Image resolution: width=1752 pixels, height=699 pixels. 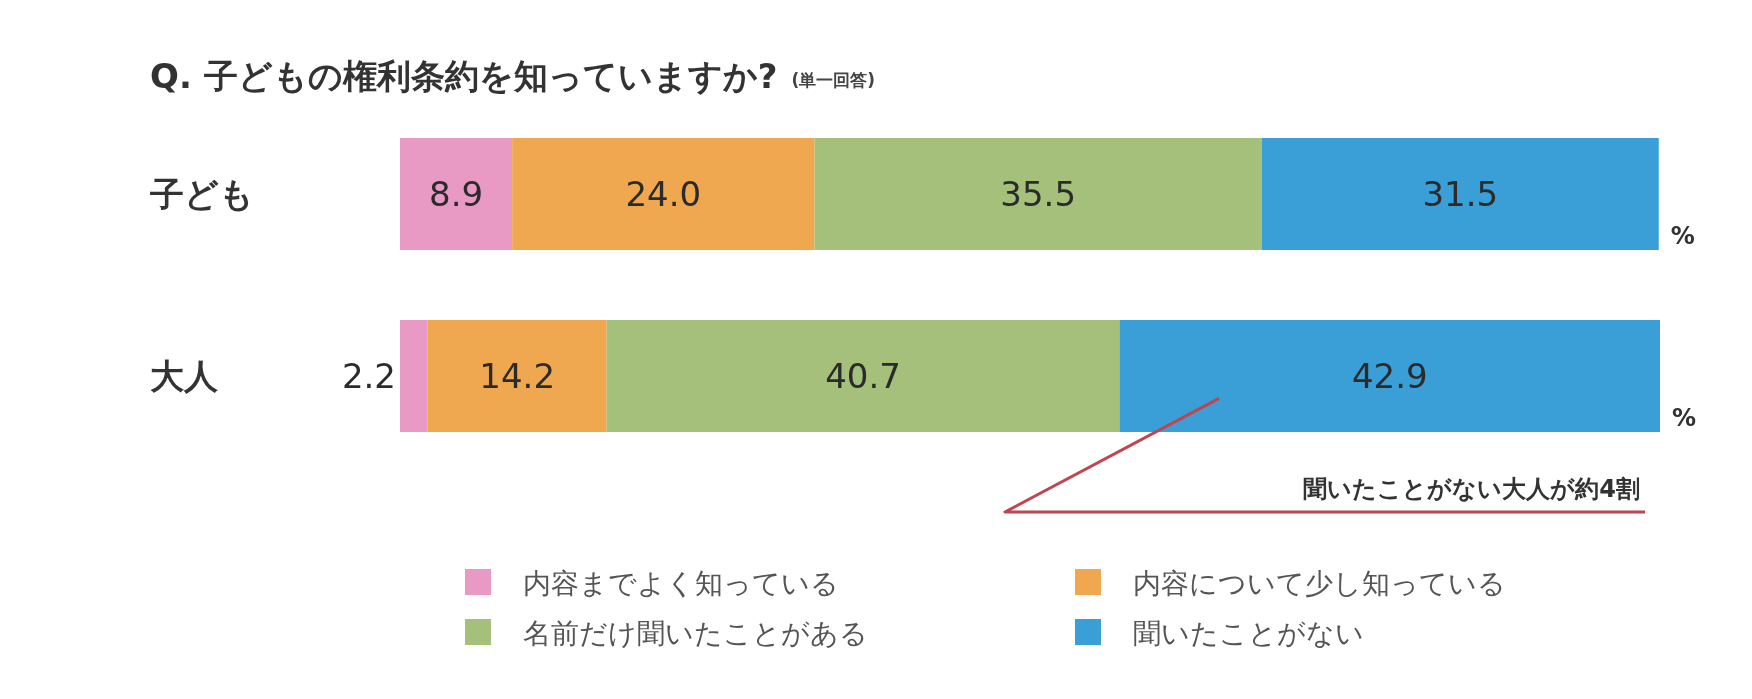 What do you see at coordinates (1319, 583) in the screenshot?
I see `legend-label: 内容について少し知っている` at bounding box center [1319, 583].